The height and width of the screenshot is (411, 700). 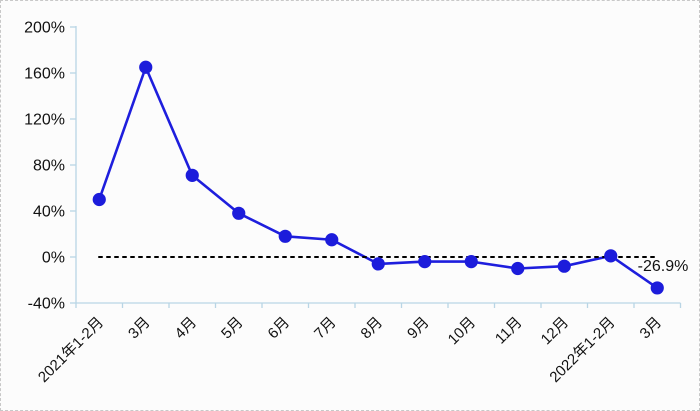 What do you see at coordinates (186, 328) in the screenshot?
I see `x-axis-tick-label: 4月` at bounding box center [186, 328].